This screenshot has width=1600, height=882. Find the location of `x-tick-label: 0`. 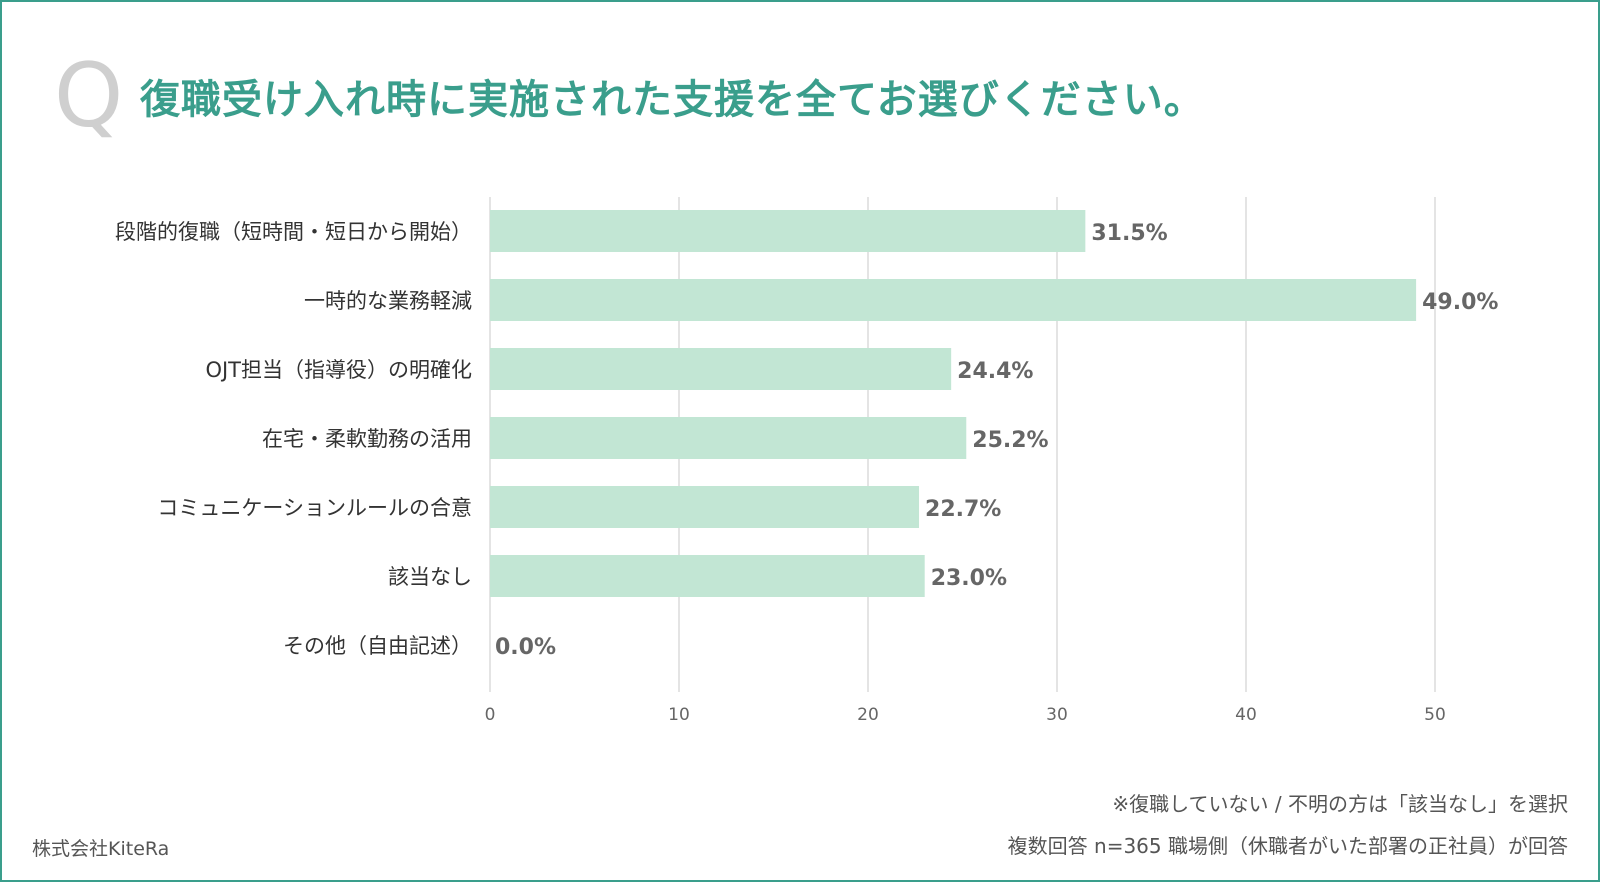

x-tick-label: 0 is located at coordinates (490, 715).